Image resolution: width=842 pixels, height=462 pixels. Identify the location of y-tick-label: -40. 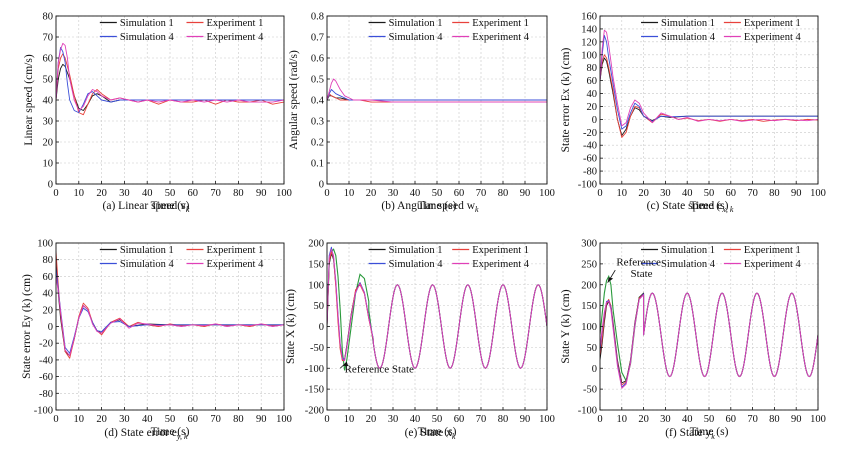
(590, 146).